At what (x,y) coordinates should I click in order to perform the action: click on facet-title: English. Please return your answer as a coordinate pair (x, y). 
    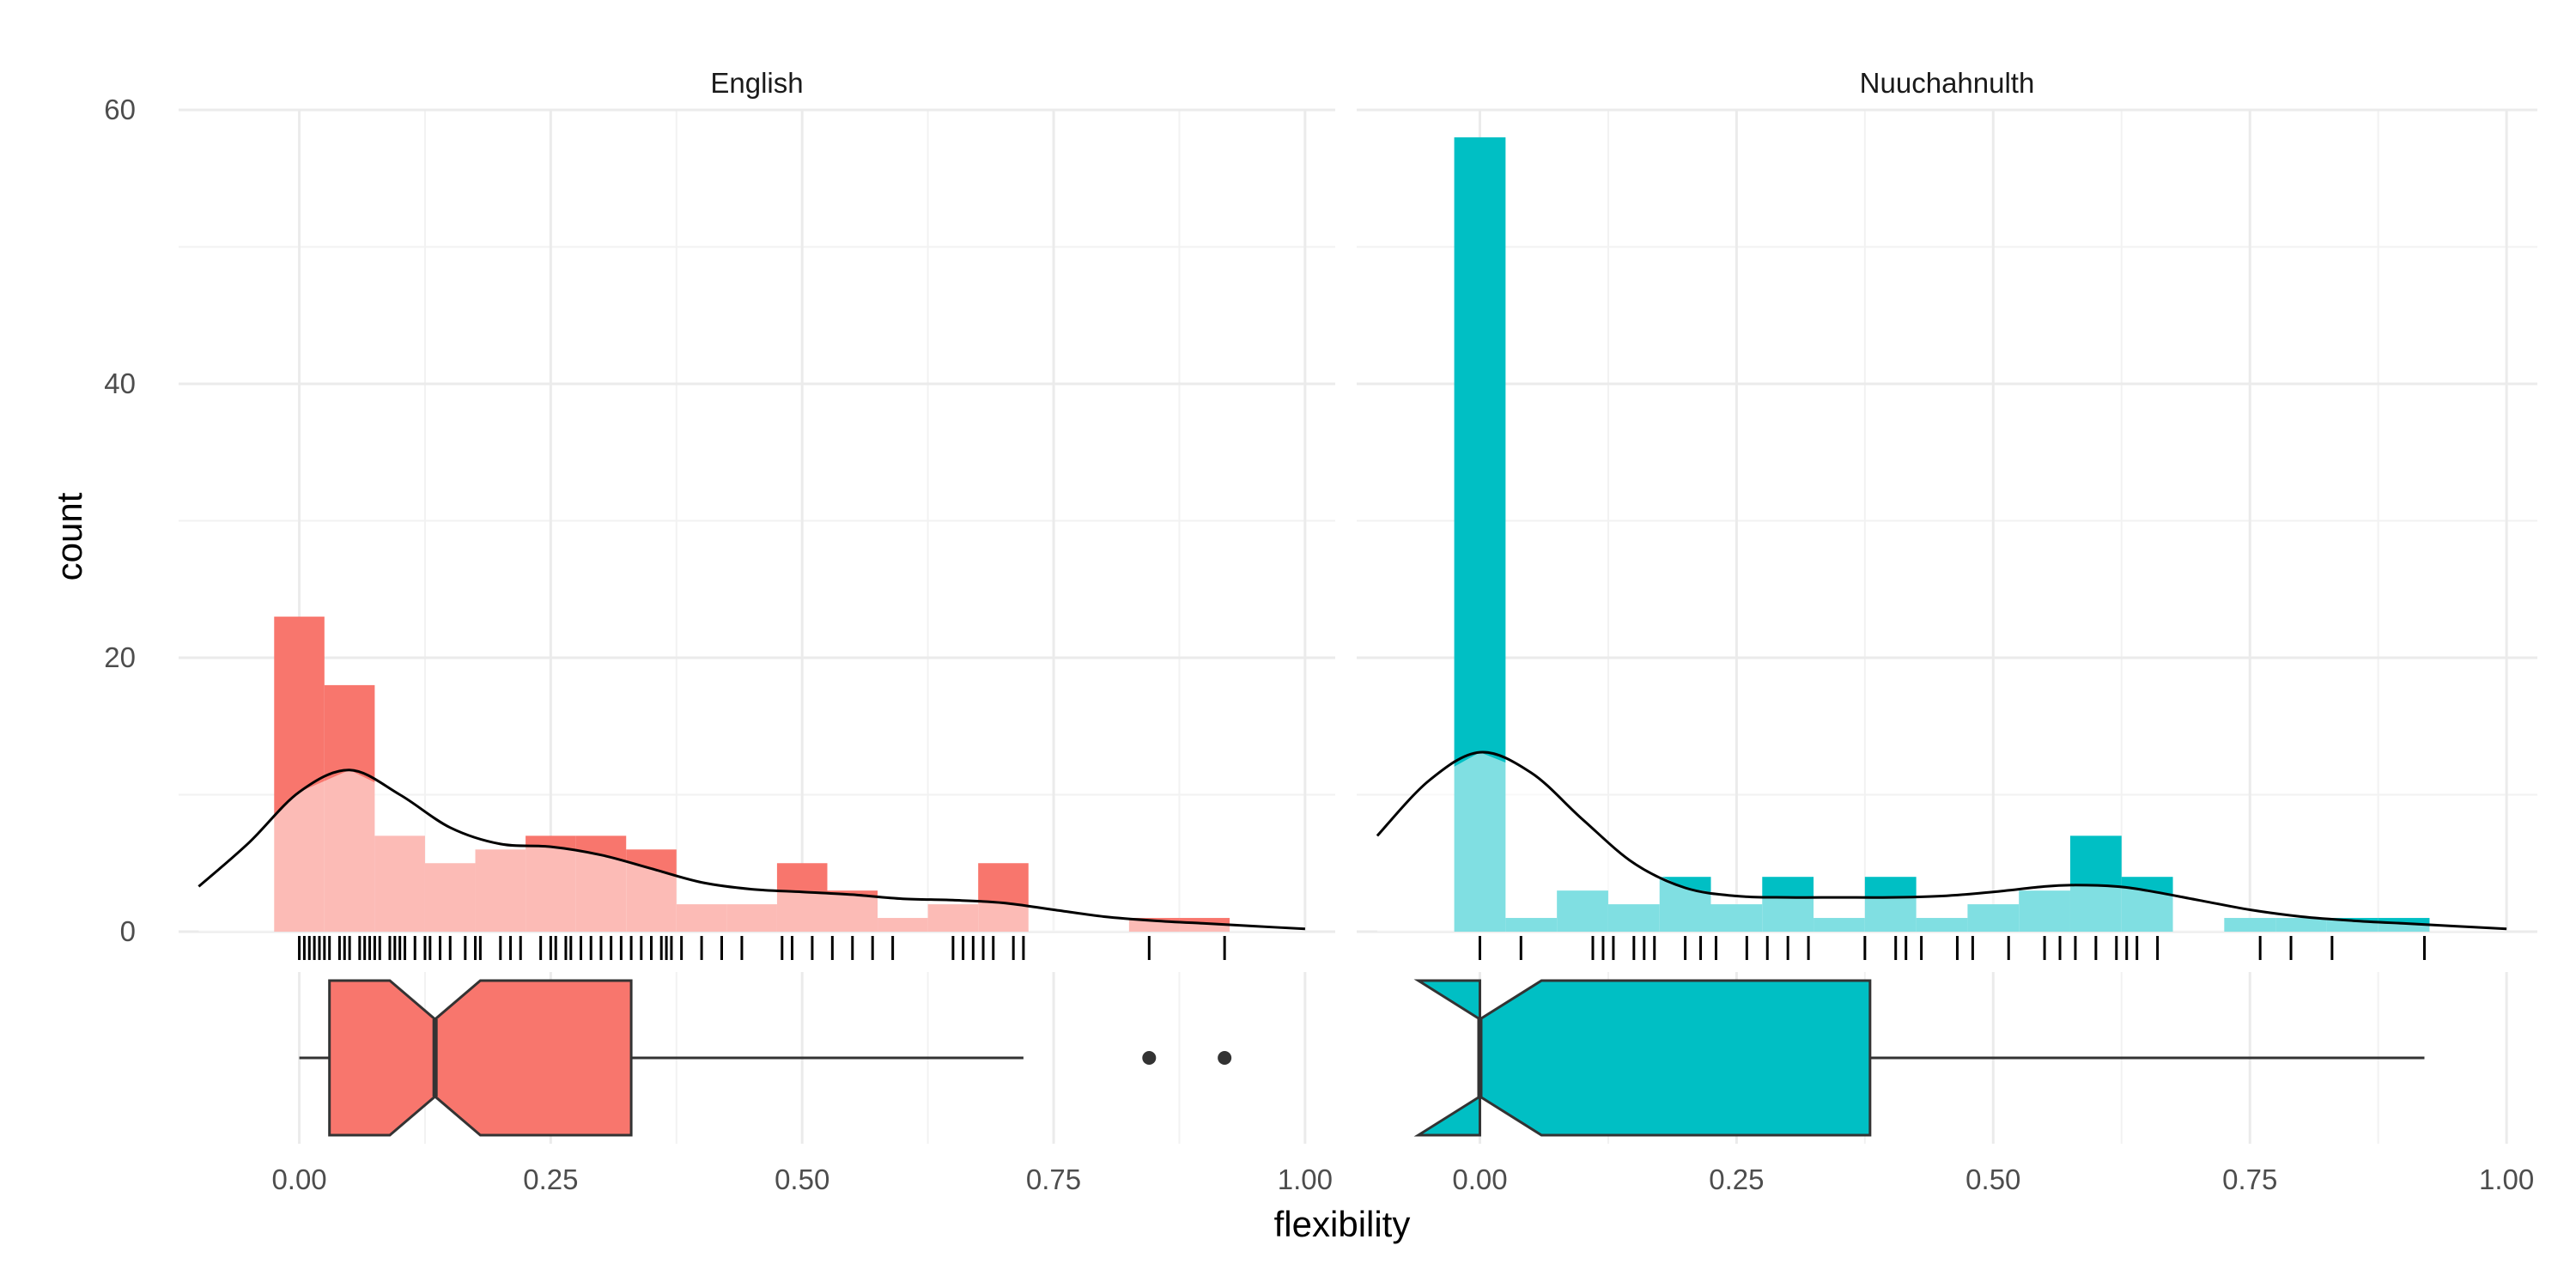
    Looking at the image, I should click on (757, 83).